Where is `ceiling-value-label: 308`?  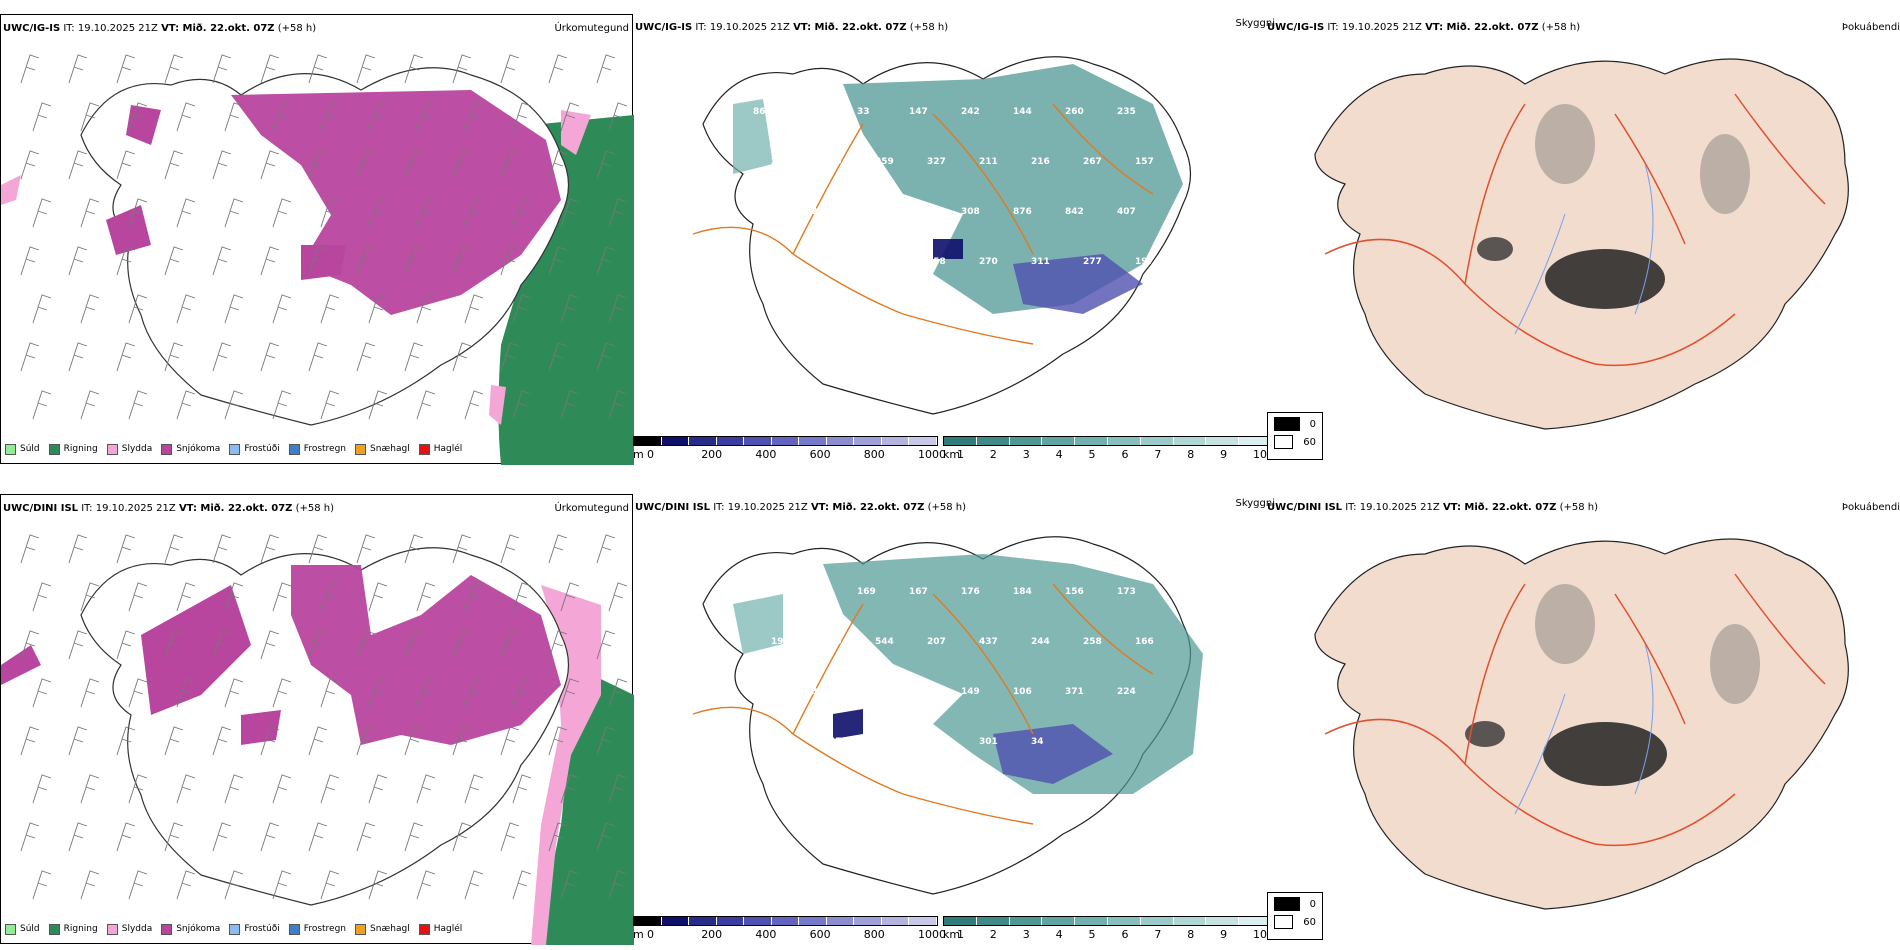 ceiling-value-label: 308 is located at coordinates (970, 212).